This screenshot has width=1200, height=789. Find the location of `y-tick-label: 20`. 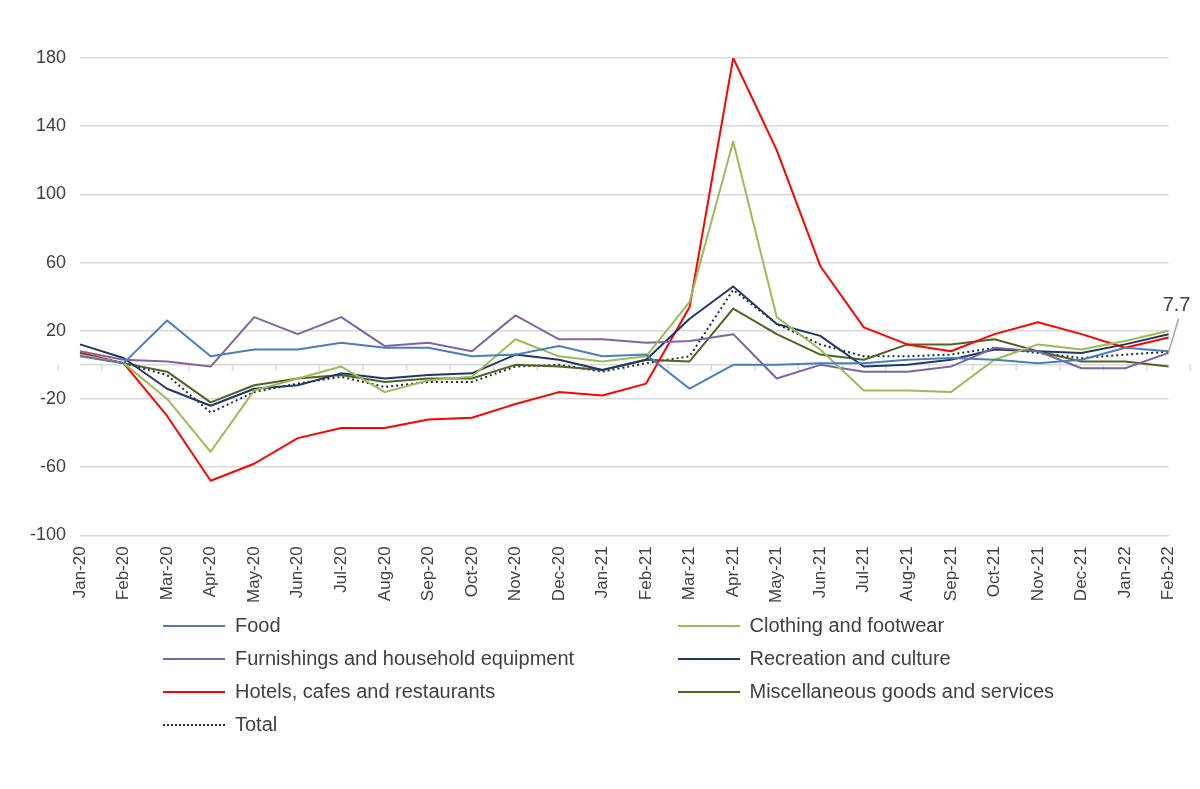

y-tick-label: 20 is located at coordinates (56, 329).